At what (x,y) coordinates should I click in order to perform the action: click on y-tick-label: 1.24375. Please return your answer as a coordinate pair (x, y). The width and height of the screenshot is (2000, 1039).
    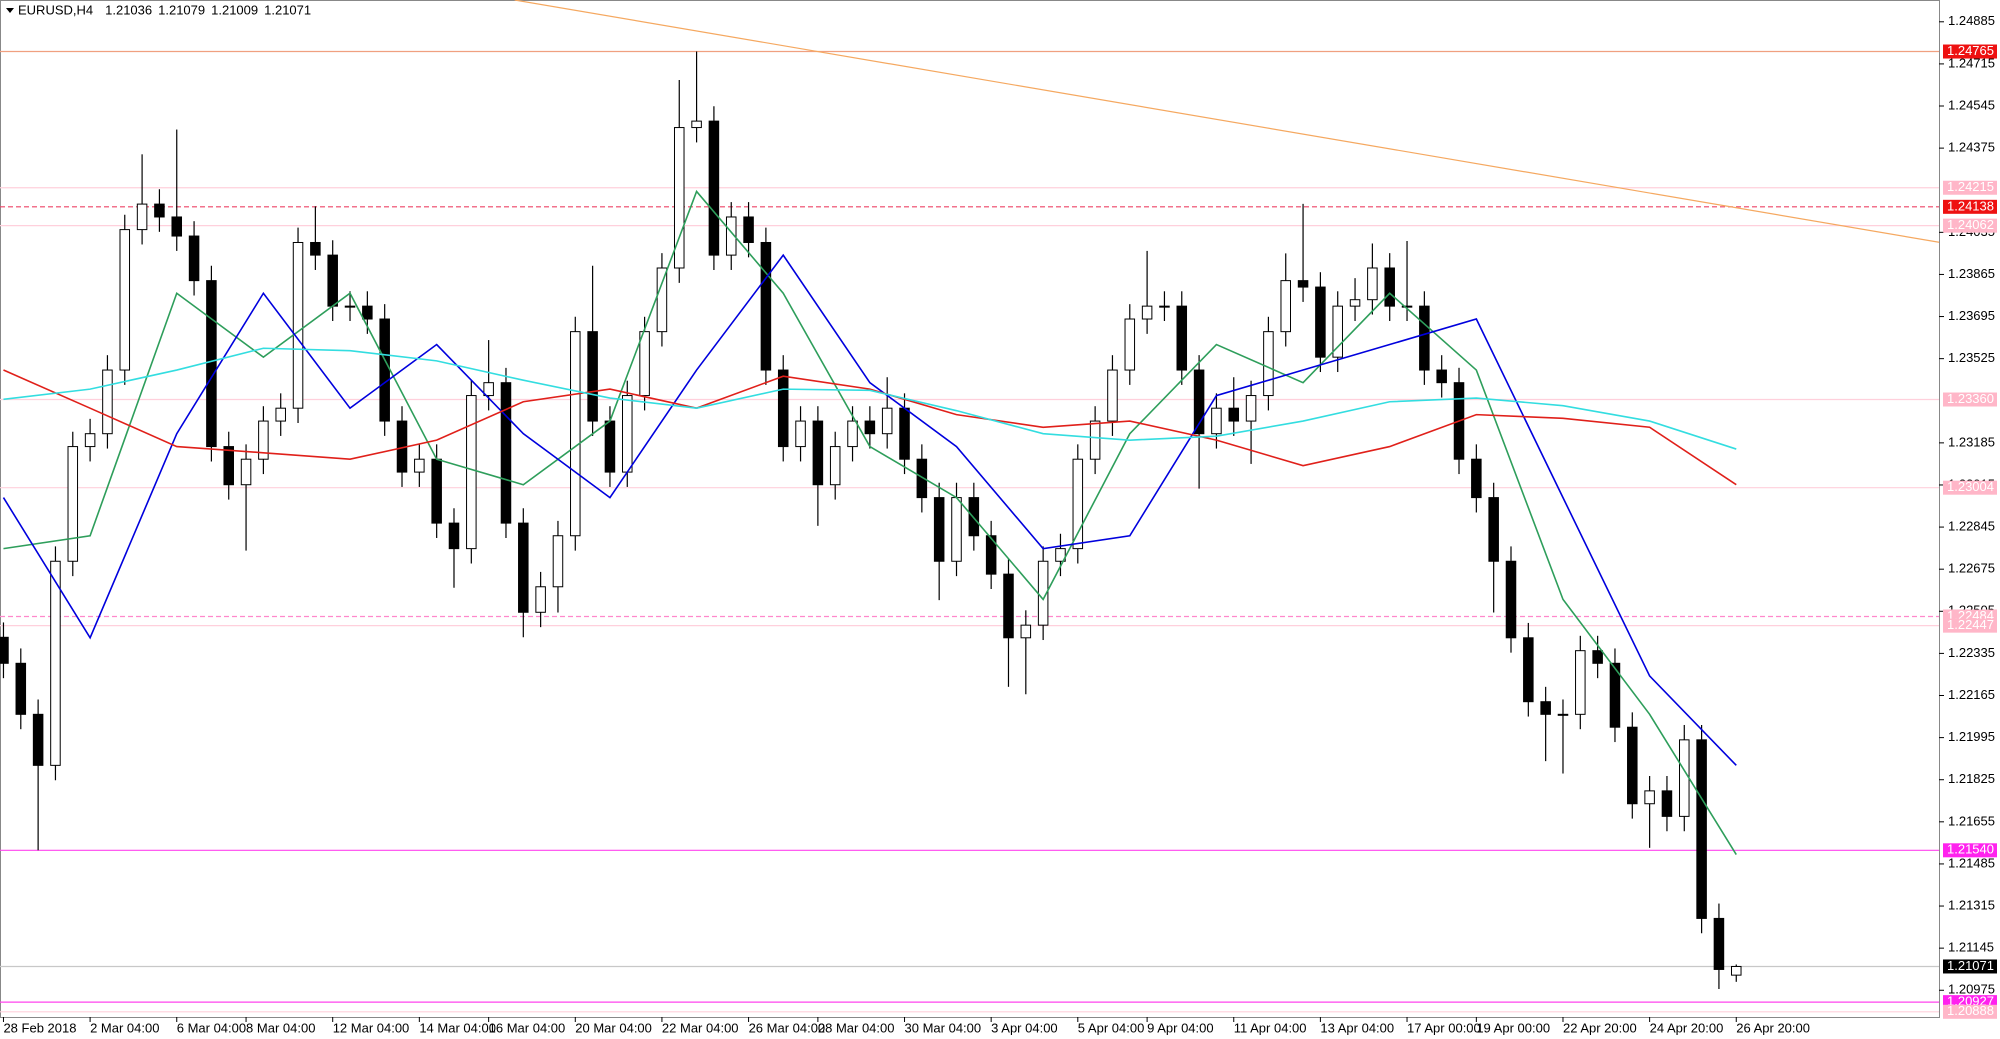
    Looking at the image, I should click on (1971, 147).